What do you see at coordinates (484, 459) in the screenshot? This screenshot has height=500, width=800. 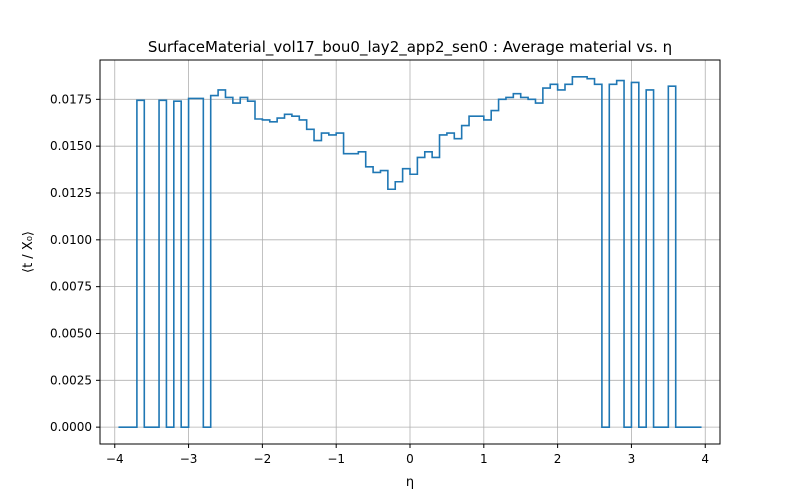 I see `x-tick-label: 1` at bounding box center [484, 459].